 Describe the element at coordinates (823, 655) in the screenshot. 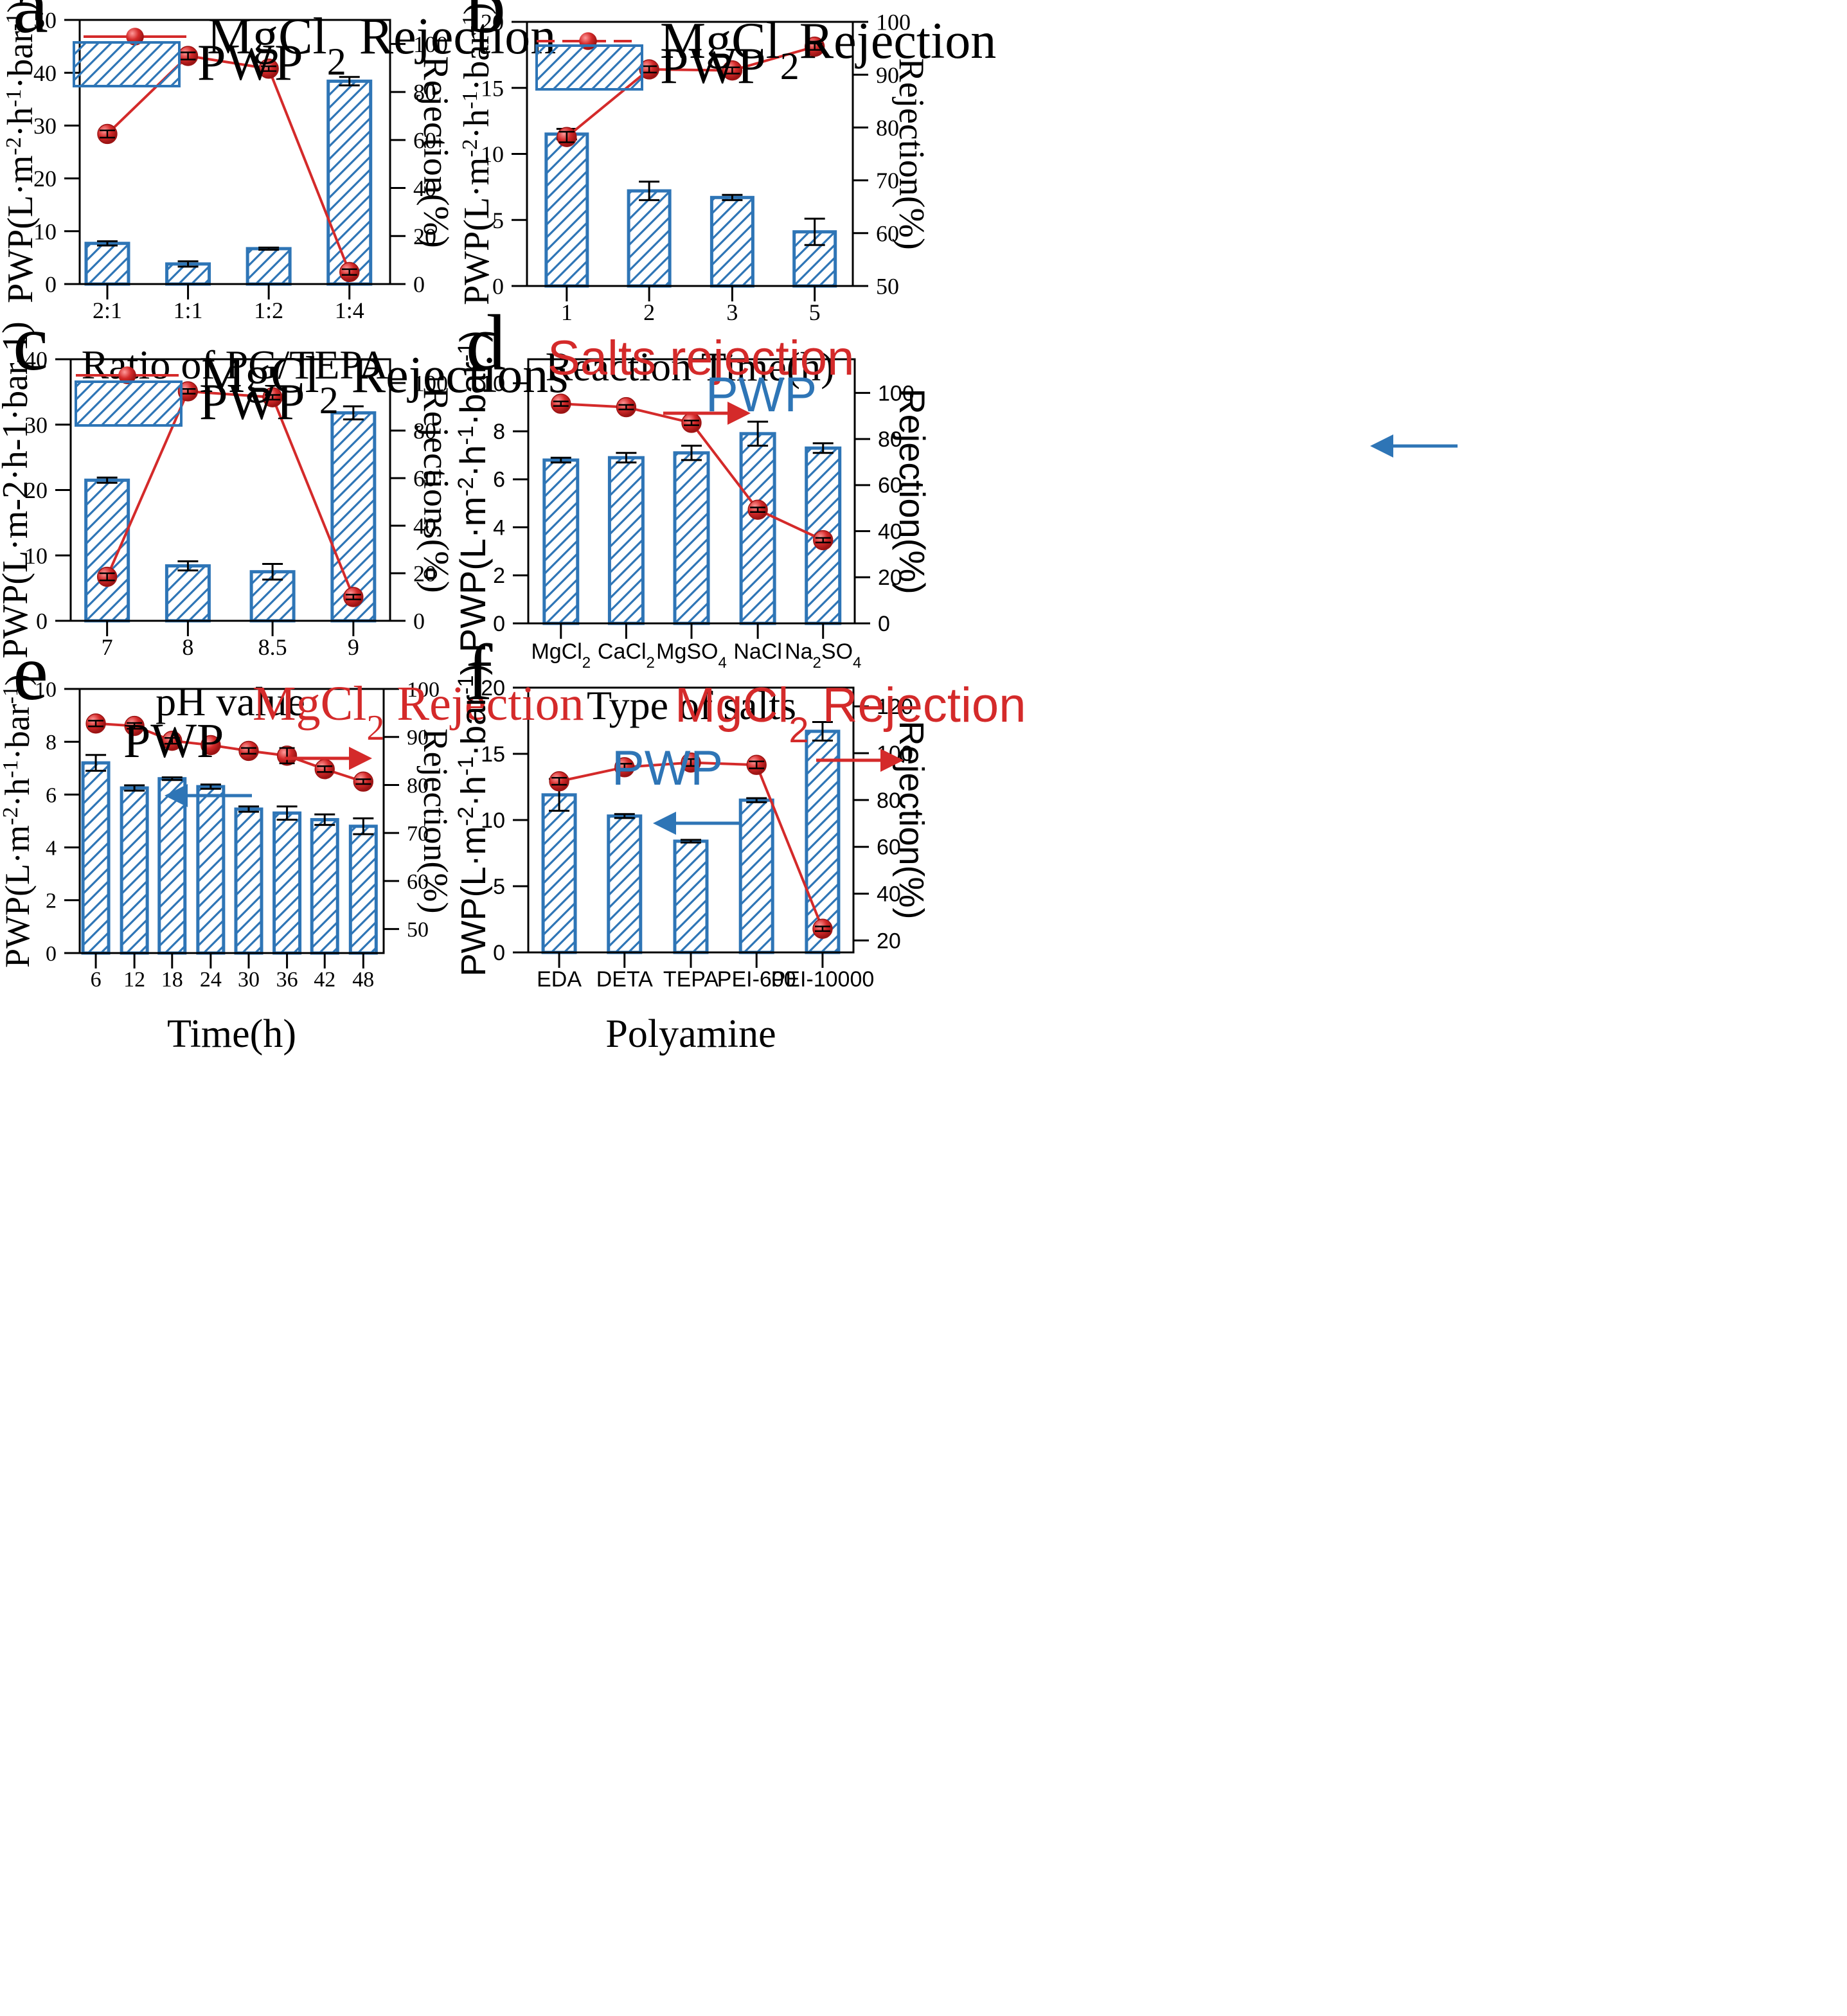

I see `x-tick-label-d-4: Na2SO4` at that location.